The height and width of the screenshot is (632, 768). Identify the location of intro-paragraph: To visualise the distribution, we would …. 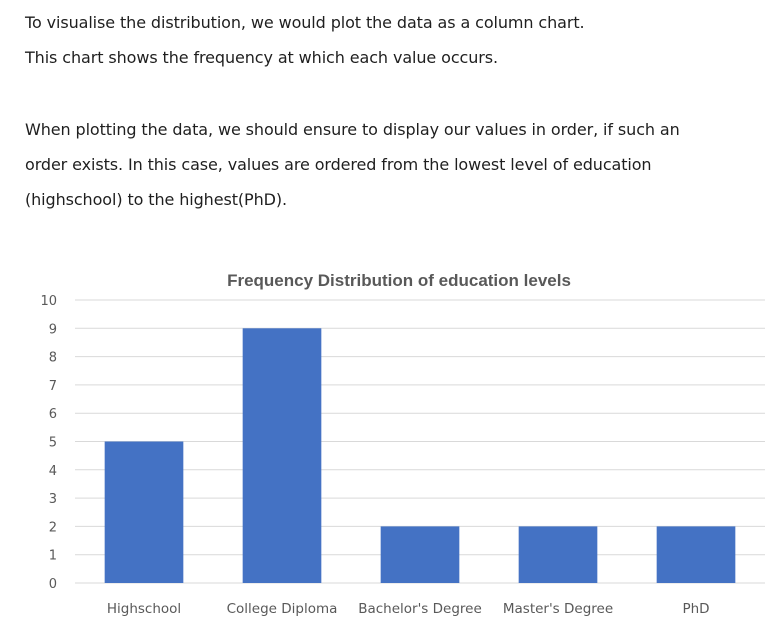
(305, 40).